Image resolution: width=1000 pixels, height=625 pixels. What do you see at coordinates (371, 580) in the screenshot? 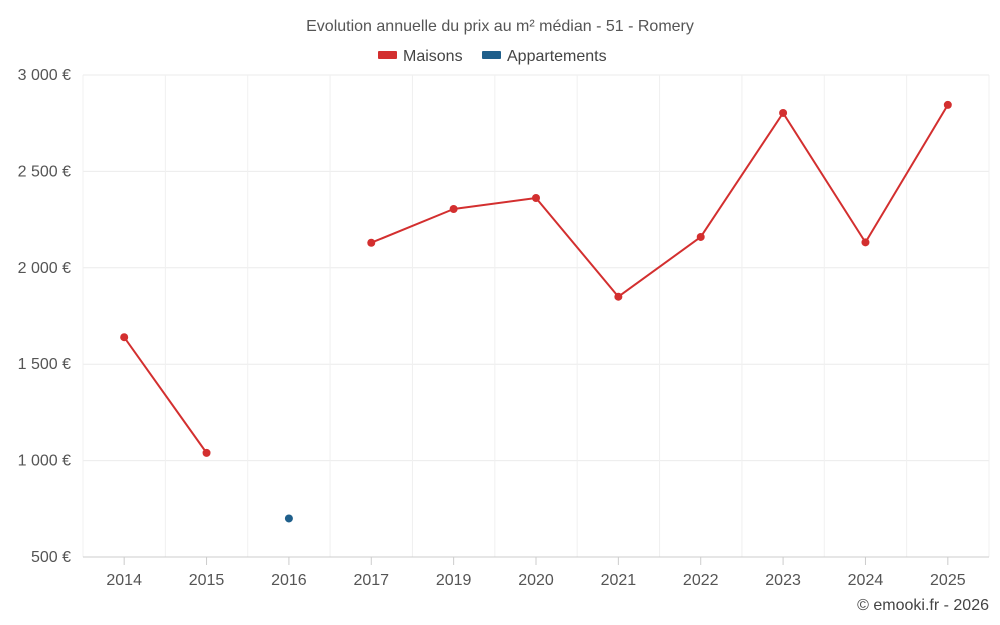
I see `x-tick-label: 2017` at bounding box center [371, 580].